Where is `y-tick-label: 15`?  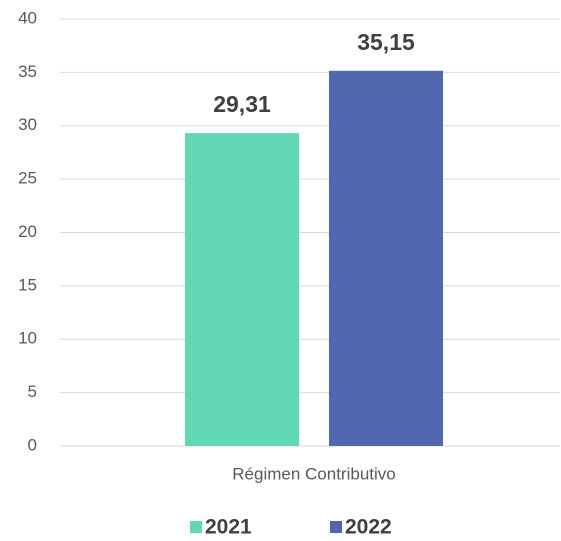 y-tick-label: 15 is located at coordinates (27, 284).